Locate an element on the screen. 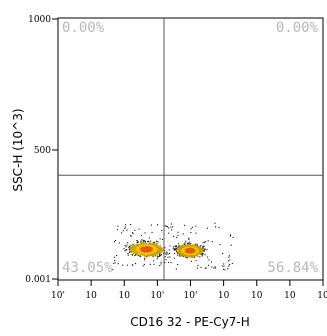 The height and width of the screenshot is (336, 327). quadrant-label-lower-left: 43.05% is located at coordinates (87, 268).